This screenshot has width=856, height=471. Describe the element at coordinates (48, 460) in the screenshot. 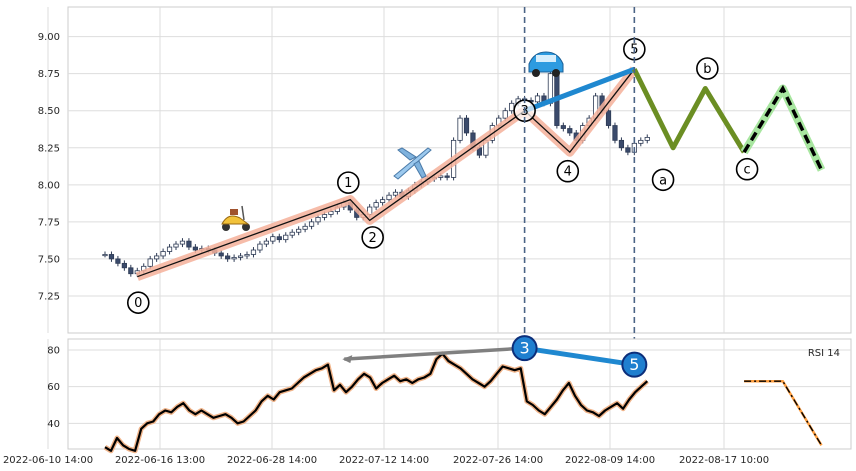

I see `x-tick-label: 2022-06-10 14:00` at that location.